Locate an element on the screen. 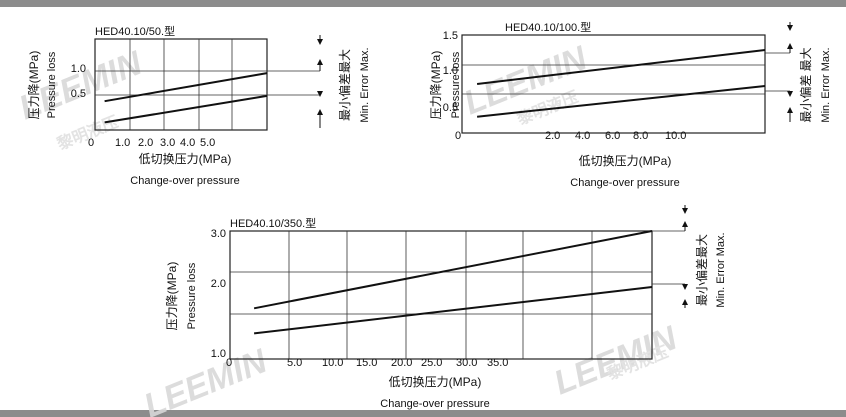  x-tick-label: 1.0 is located at coordinates (122, 143).